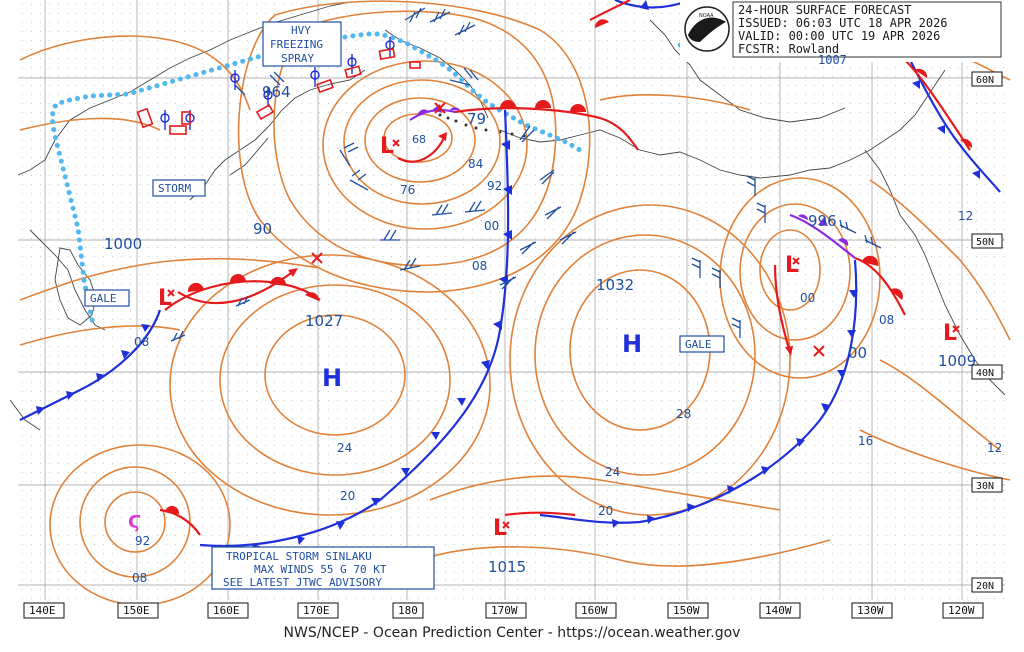 This screenshot has height=652, width=1024. I want to click on tropical-advisory-line: TROPICAL STORM SINLAKU, so click(299, 556).